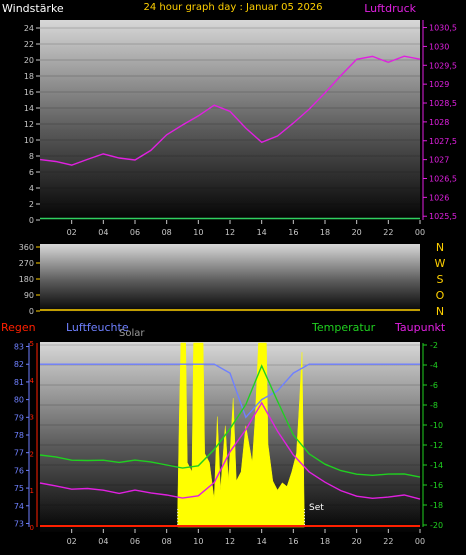 This screenshot has height=555, width=466. Describe the element at coordinates (31, 311) in the screenshot. I see `direction-tick-label: 0` at that location.